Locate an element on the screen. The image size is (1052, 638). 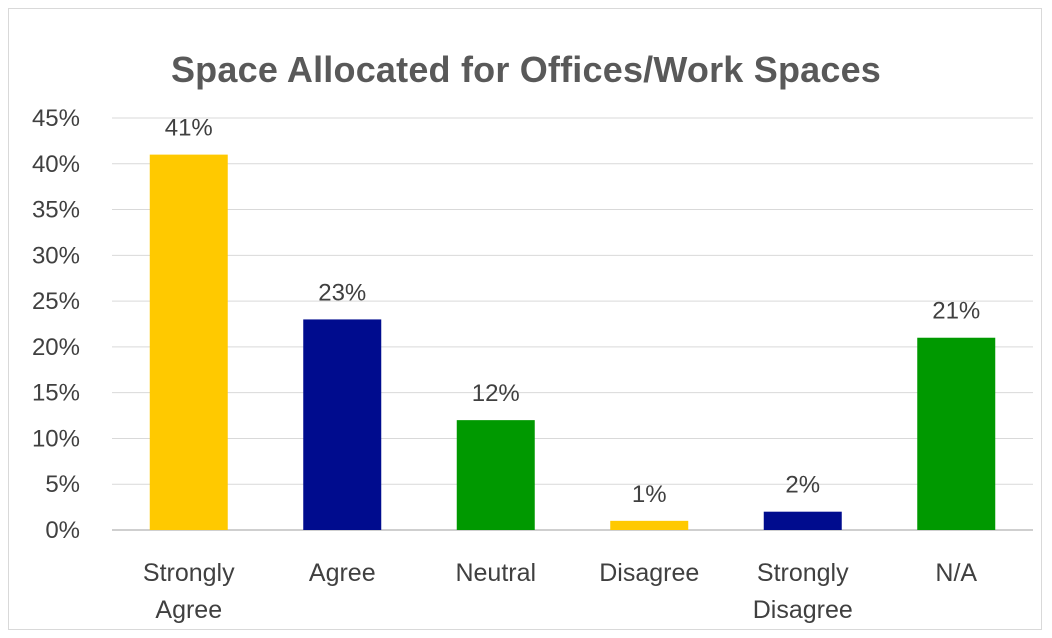
data-label: 41% is located at coordinates (189, 128).